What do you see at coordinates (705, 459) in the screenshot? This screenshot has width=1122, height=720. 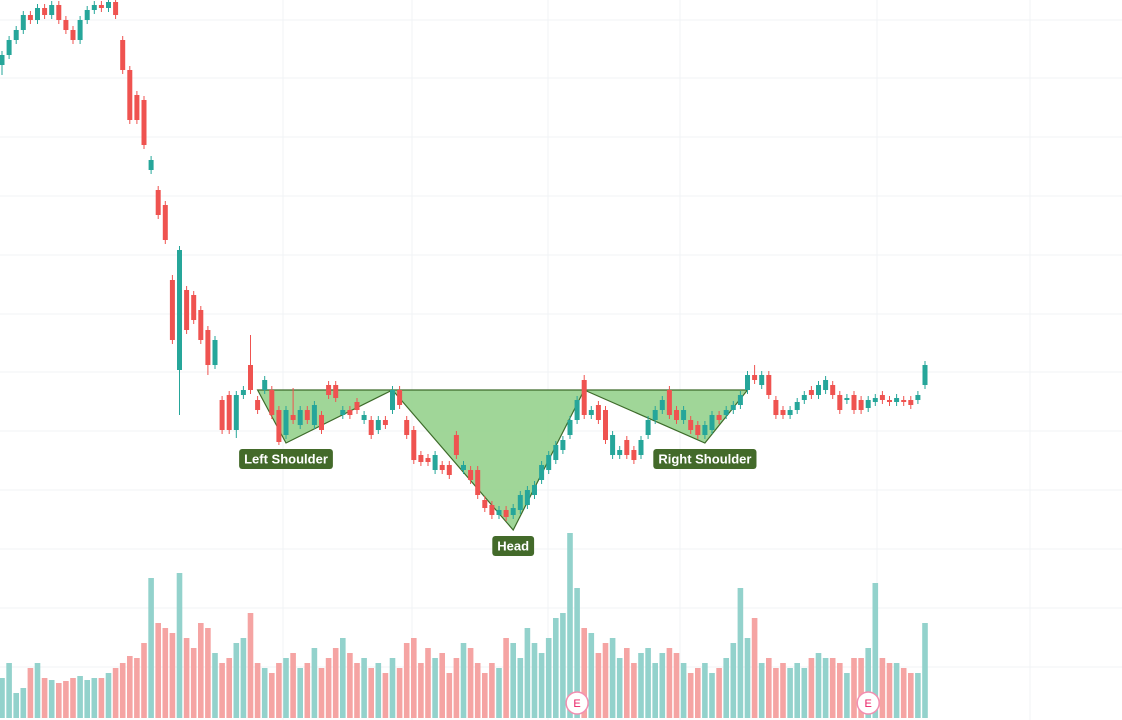 I see `pattern-label: Right Shoulder` at bounding box center [705, 459].